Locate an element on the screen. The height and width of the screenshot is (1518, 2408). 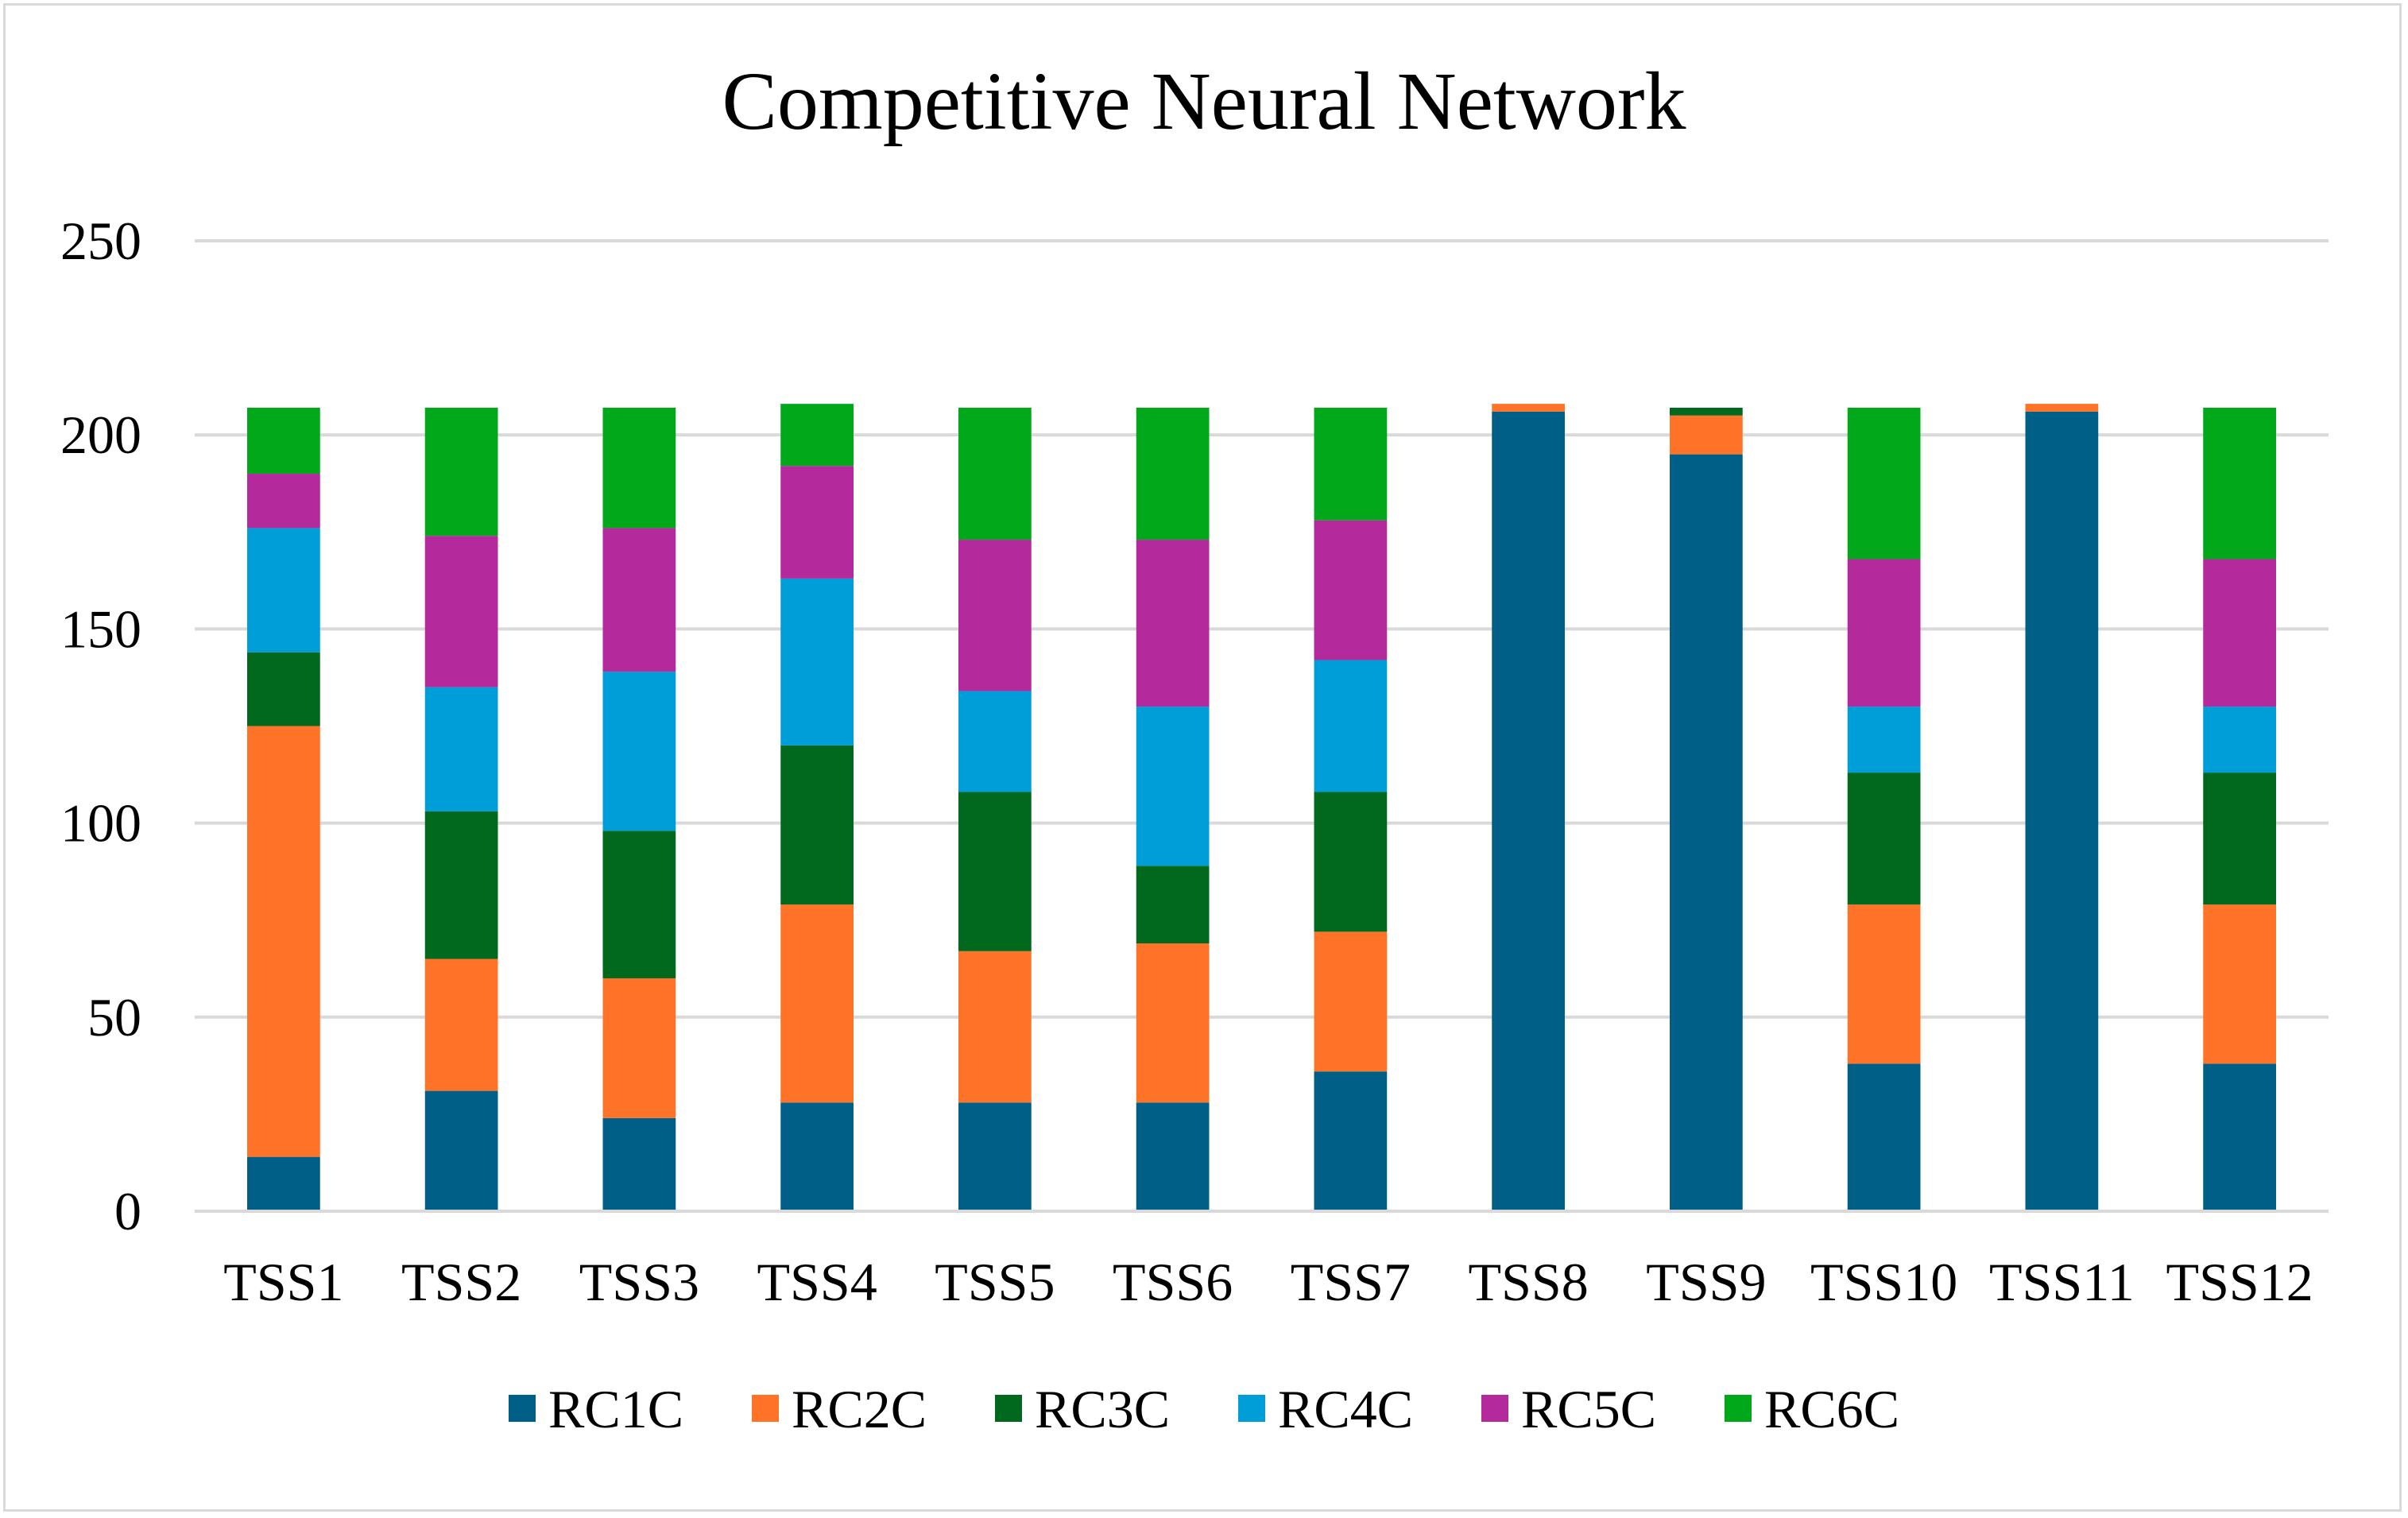
bar-rc4c-tss4 is located at coordinates (817, 661).